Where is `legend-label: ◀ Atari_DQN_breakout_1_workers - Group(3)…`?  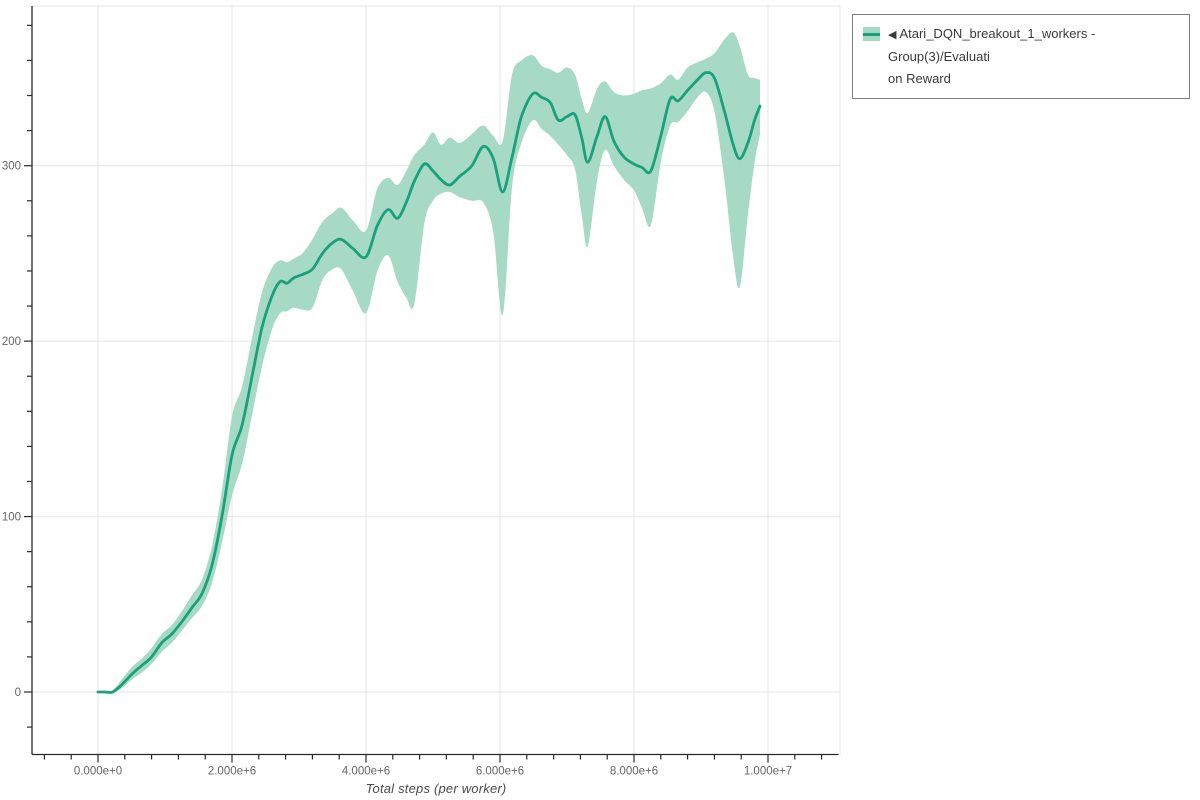
legend-label: ◀ Atari_DQN_breakout_1_workers - Group(3)… is located at coordinates (1033, 56).